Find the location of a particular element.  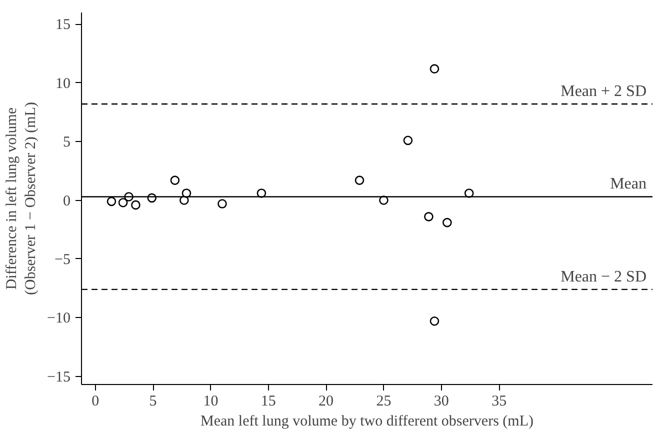

x-tick-label: 25 is located at coordinates (384, 402).